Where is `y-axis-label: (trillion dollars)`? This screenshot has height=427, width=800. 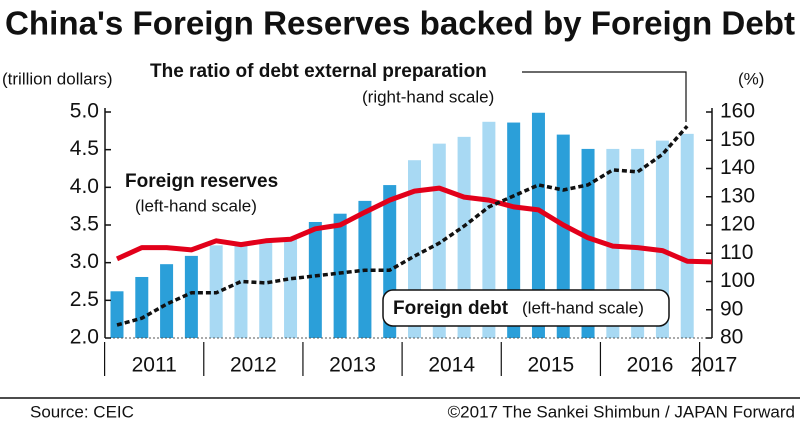 y-axis-label: (trillion dollars) is located at coordinates (57, 78).